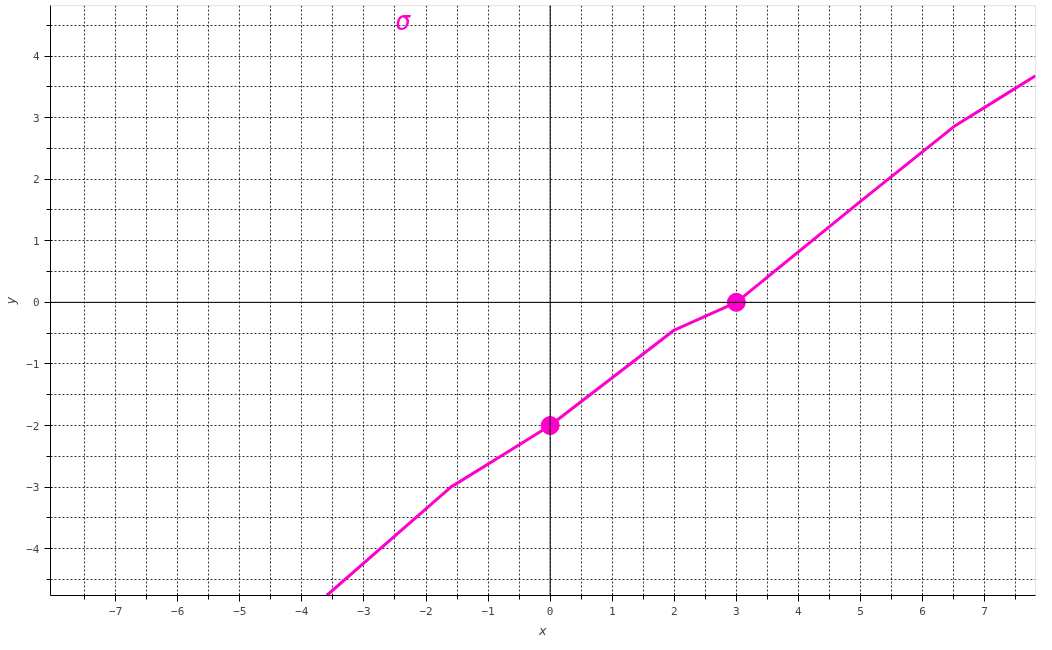  What do you see at coordinates (543, 630) in the screenshot?
I see `x-axis-title: x` at bounding box center [543, 630].